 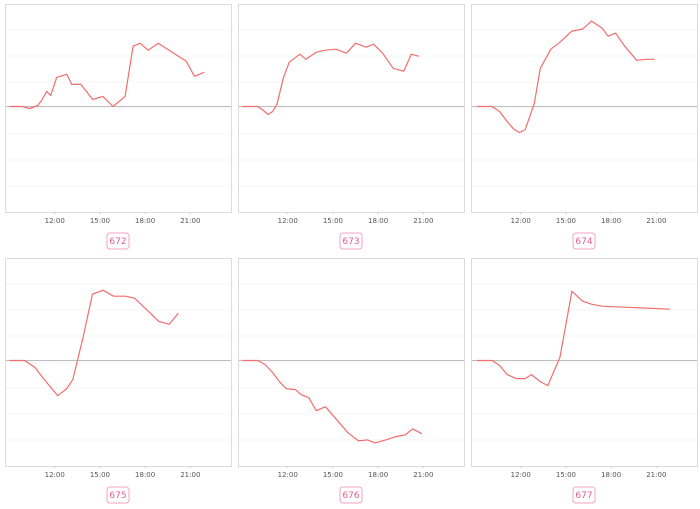 I want to click on badge-label: 676, so click(x=350, y=496).